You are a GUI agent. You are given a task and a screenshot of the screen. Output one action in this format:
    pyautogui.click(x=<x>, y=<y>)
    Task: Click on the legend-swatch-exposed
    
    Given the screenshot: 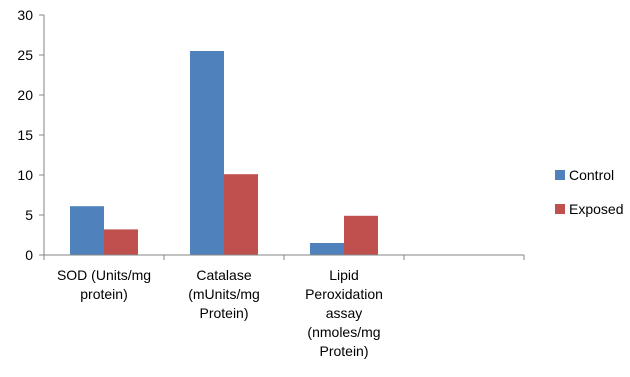 What is the action you would take?
    pyautogui.click(x=560, y=209)
    